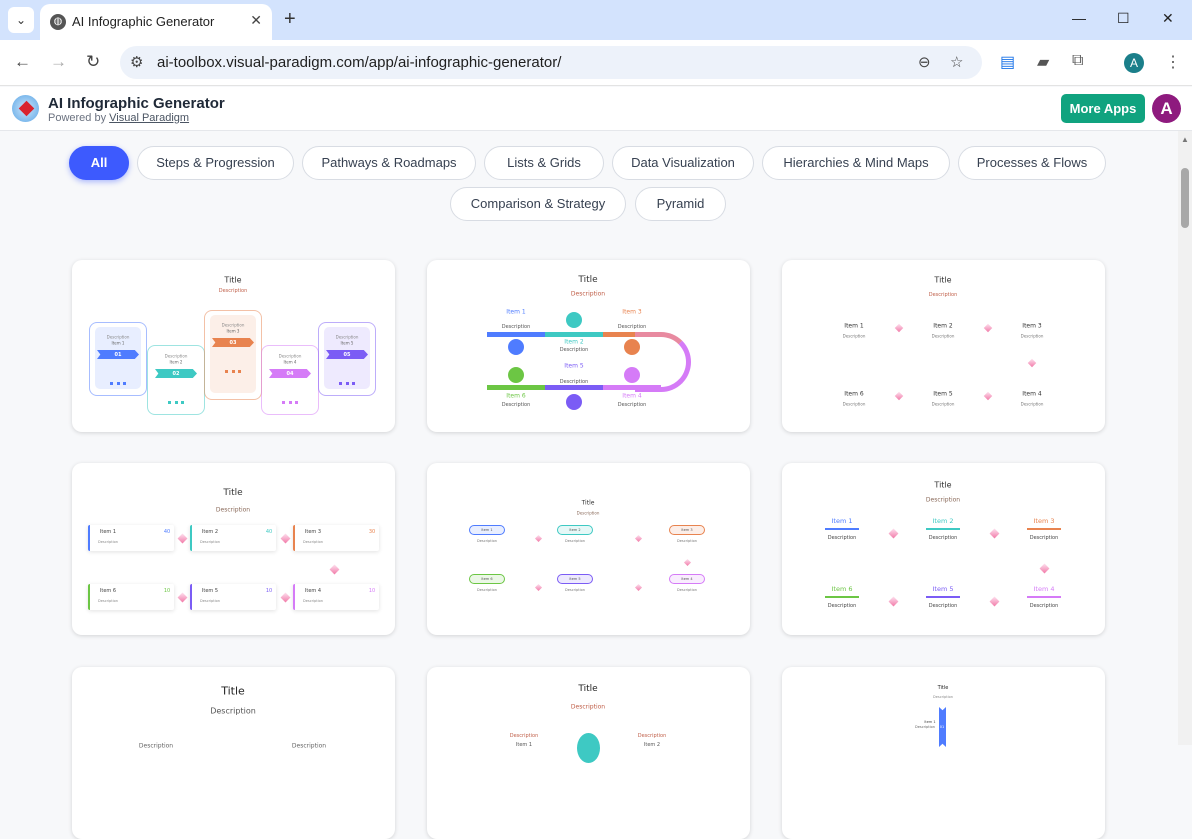 The width and height of the screenshot is (1192, 839). I want to click on forward-button: →, so click(58, 61).